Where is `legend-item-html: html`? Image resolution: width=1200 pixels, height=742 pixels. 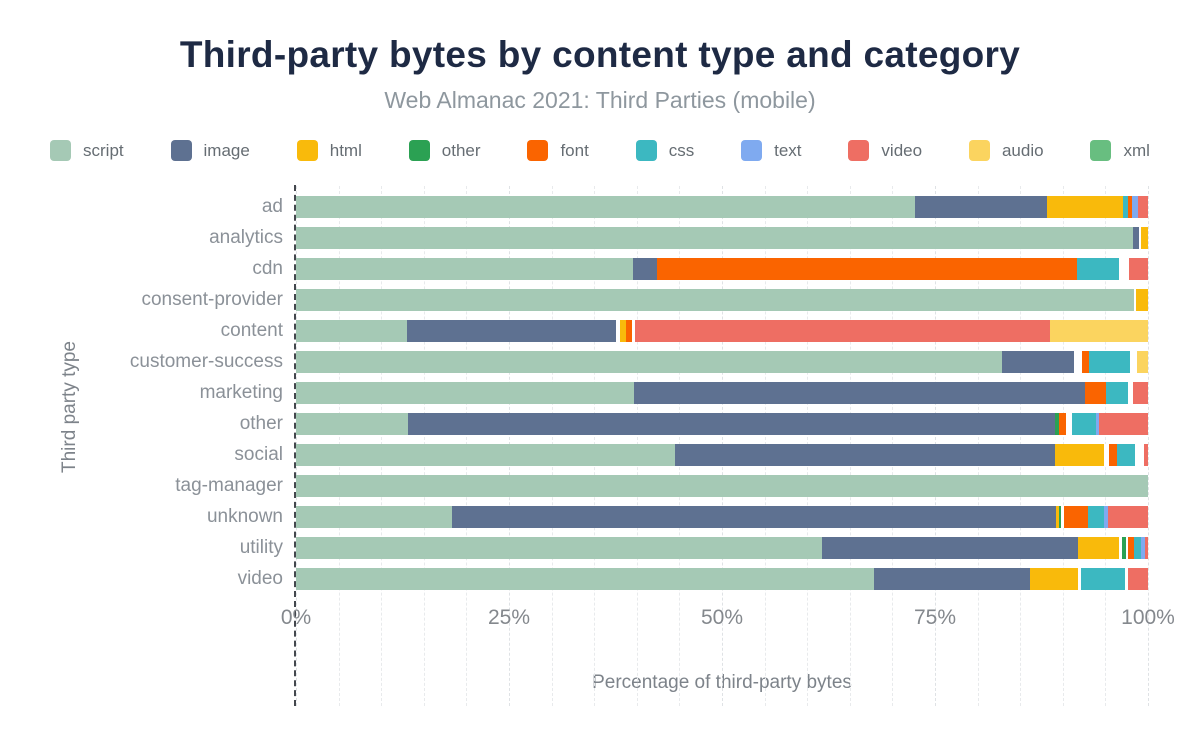
legend-item-html: html is located at coordinates (329, 150).